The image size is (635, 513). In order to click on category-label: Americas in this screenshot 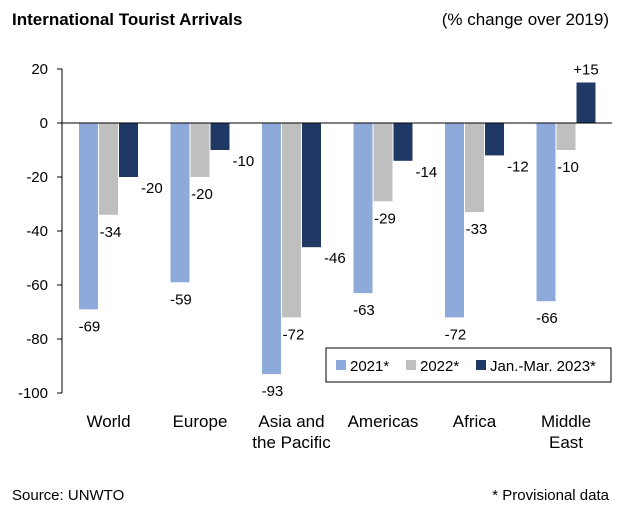, I will do `click(383, 421)`.